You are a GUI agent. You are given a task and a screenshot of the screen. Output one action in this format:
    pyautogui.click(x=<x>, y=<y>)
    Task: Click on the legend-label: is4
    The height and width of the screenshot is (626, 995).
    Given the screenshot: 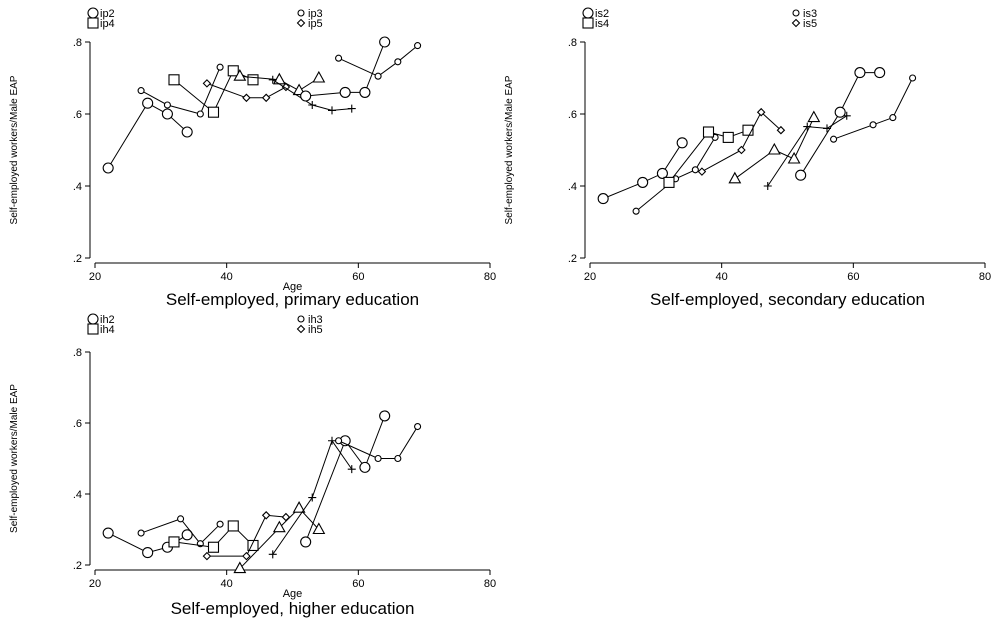 What is the action you would take?
    pyautogui.click(x=602, y=24)
    